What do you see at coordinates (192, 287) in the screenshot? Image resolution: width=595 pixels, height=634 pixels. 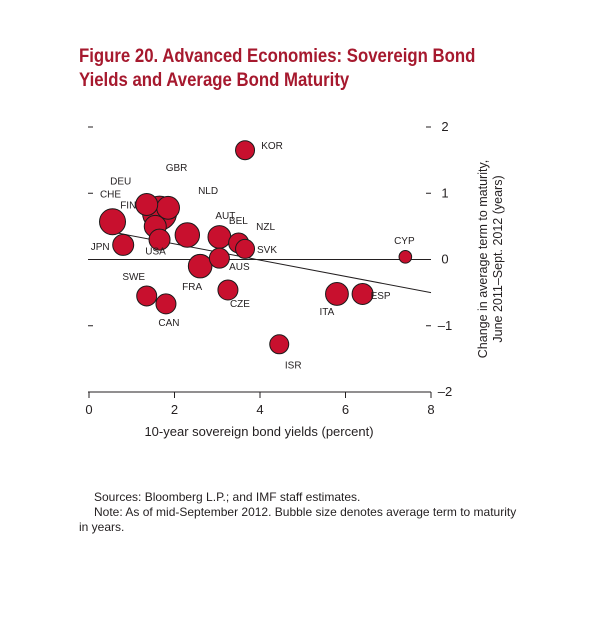 I see `bubble-label-fra: FRA` at bounding box center [192, 287].